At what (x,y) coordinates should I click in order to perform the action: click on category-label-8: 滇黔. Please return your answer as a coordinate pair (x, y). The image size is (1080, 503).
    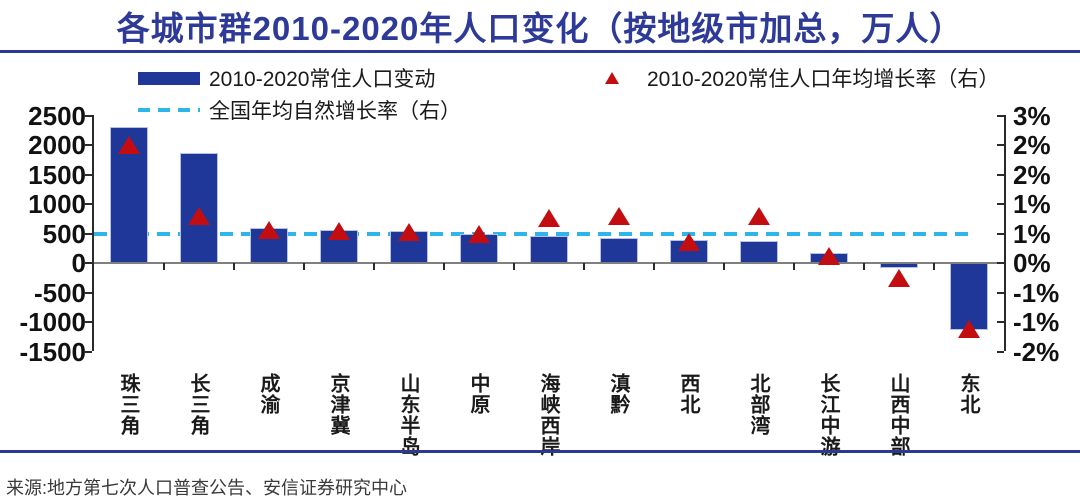
    Looking at the image, I should click on (618, 394).